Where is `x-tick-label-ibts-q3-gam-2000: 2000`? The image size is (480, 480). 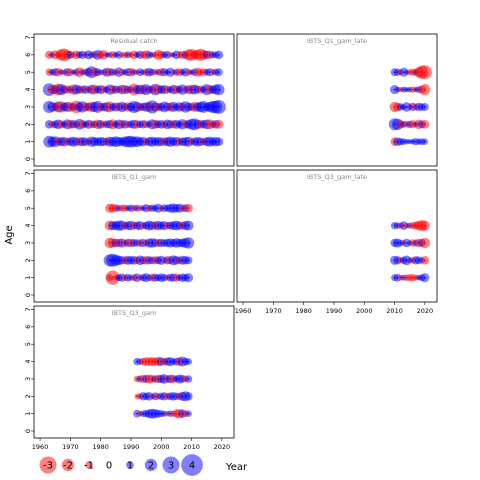
x-tick-label-ibts-q3-gam-2000: 2000 is located at coordinates (161, 447).